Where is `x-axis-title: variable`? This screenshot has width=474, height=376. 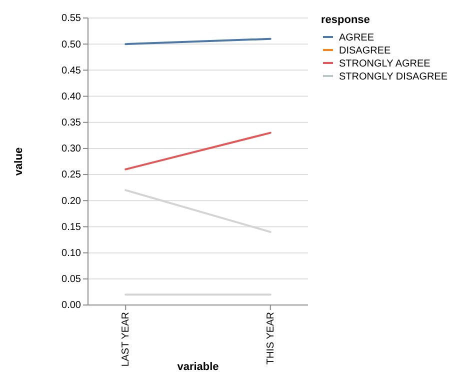
x-axis-title: variable is located at coordinates (198, 367).